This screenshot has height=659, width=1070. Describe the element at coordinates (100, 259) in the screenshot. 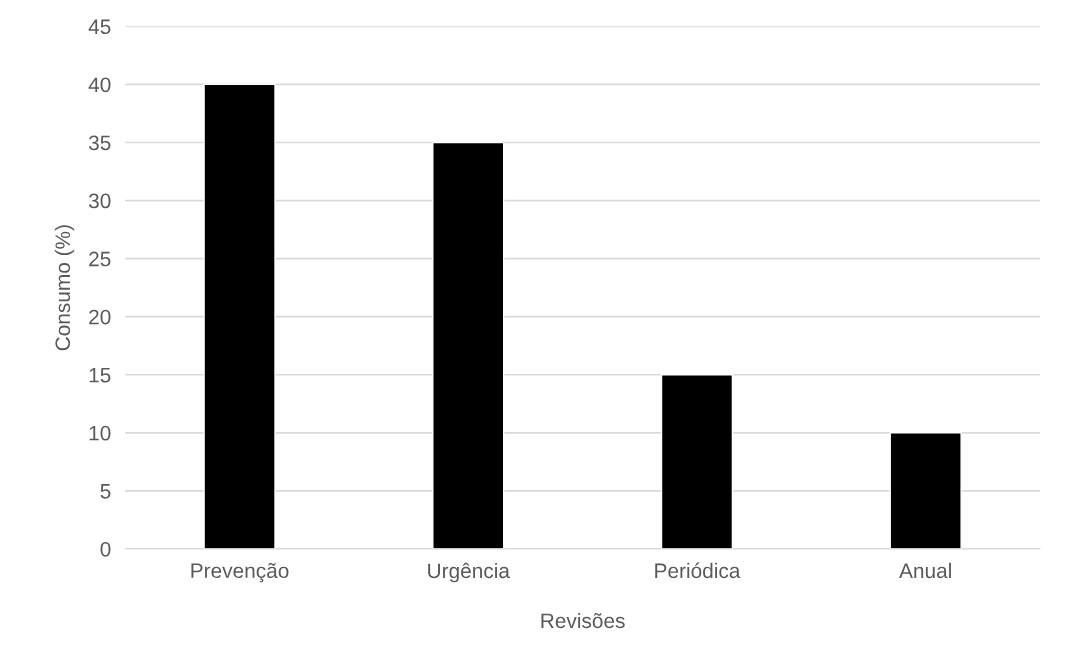

I see `y-tick-label: 25` at that location.